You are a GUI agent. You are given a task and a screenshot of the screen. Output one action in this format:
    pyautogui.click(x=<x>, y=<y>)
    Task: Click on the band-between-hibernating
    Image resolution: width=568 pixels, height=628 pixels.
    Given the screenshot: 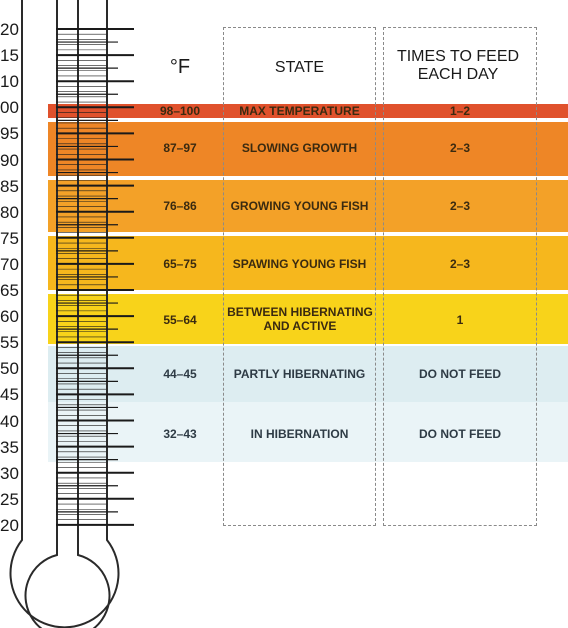 What is the action you would take?
    pyautogui.click(x=308, y=319)
    